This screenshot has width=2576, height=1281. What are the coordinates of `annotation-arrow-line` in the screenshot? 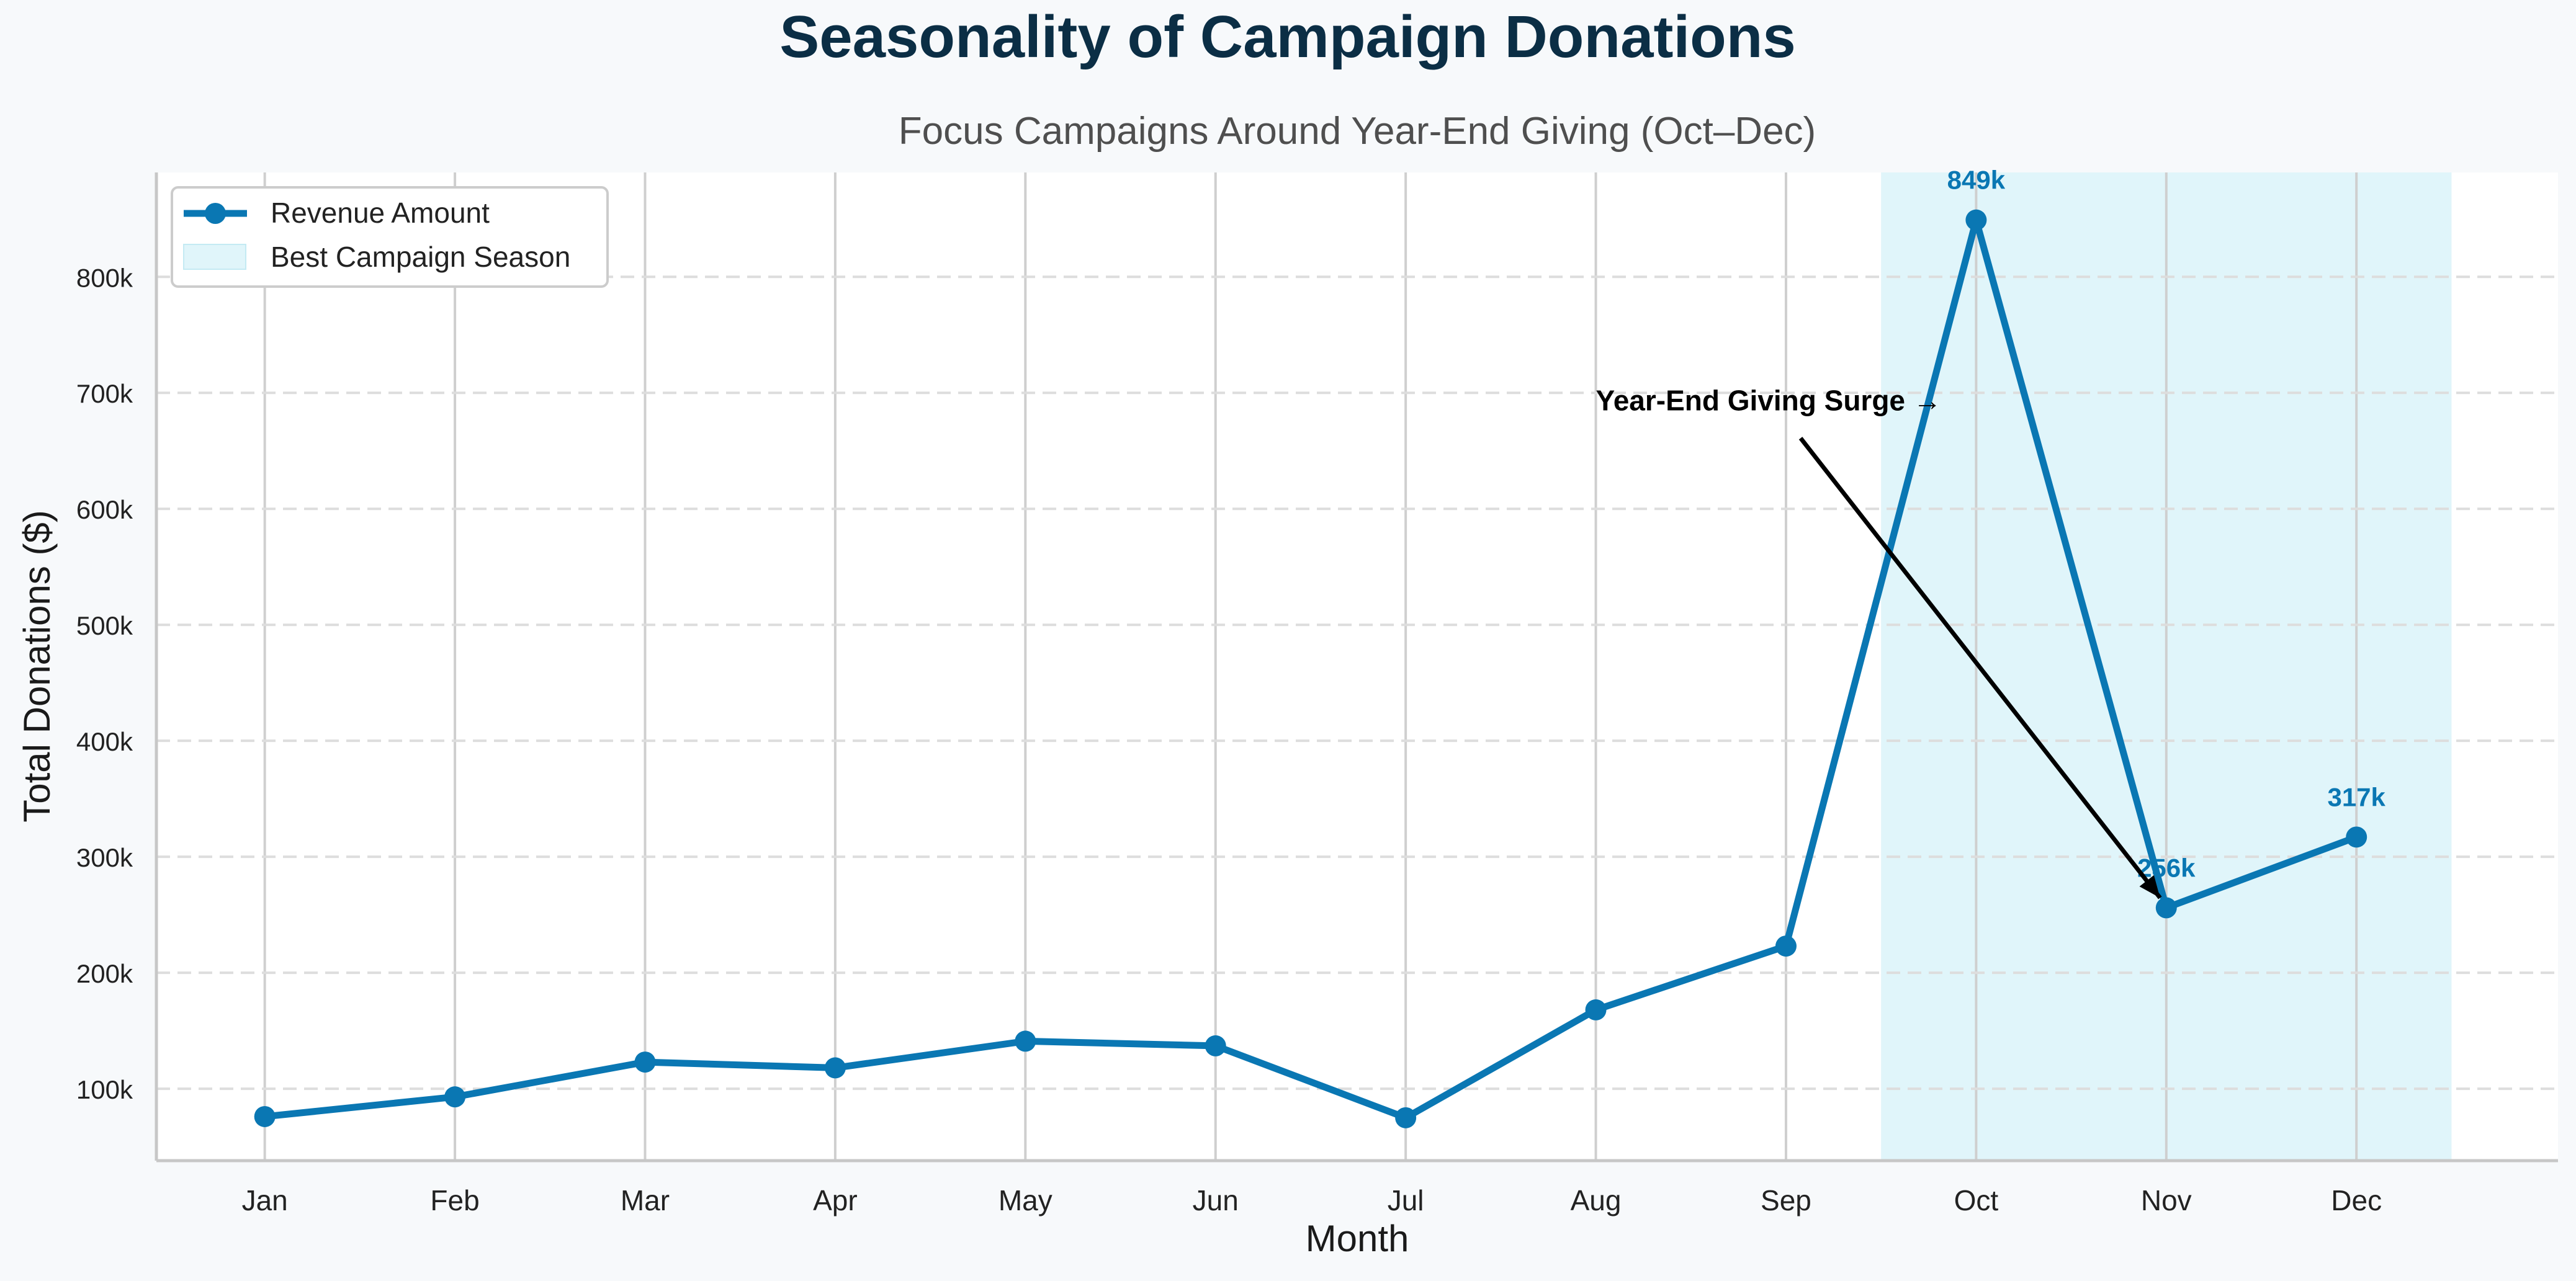 It's located at (1980, 668).